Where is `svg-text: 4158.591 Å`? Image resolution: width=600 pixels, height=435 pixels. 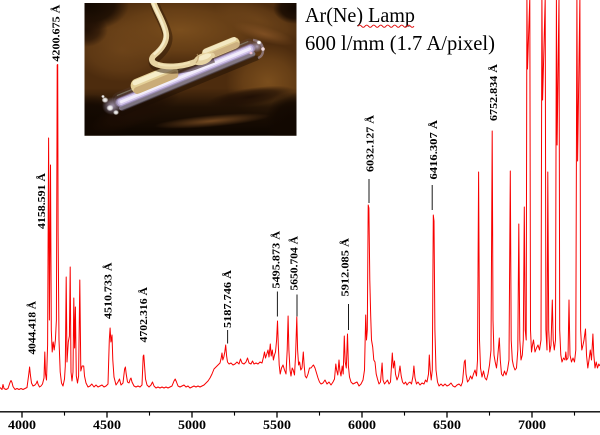
svg-text: 4158.591 Å is located at coordinates (42, 201).